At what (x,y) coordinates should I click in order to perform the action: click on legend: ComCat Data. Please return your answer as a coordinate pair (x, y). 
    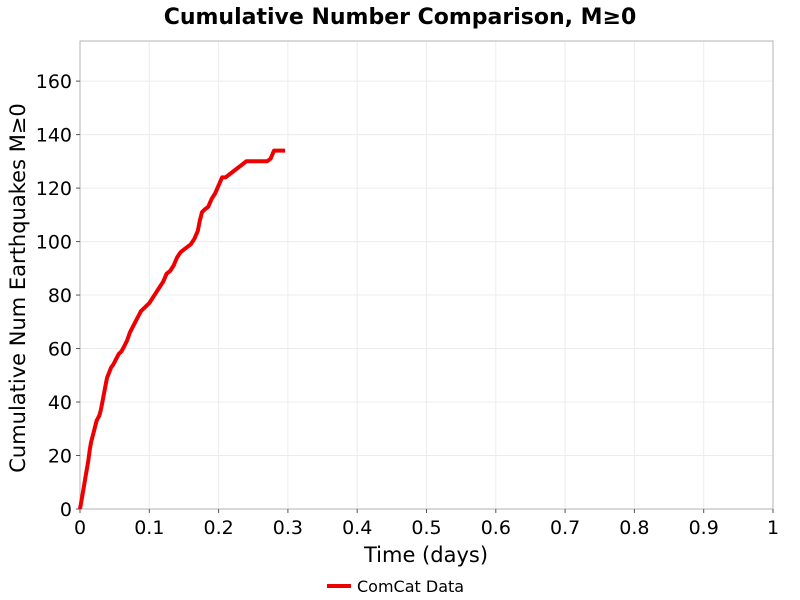
    Looking at the image, I should click on (395, 586).